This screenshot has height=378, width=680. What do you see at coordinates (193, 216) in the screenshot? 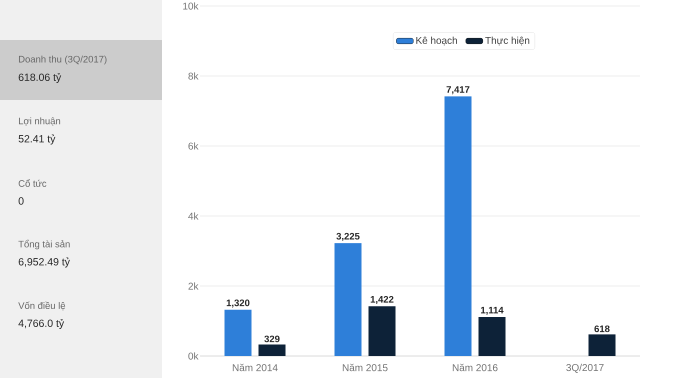
I see `y-tick-label: 4k` at bounding box center [193, 216].